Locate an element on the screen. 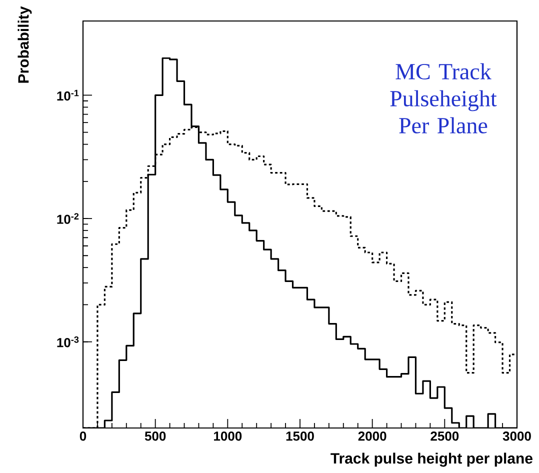  y-tick-label: 10$^{-3}$ is located at coordinates (68, 342).